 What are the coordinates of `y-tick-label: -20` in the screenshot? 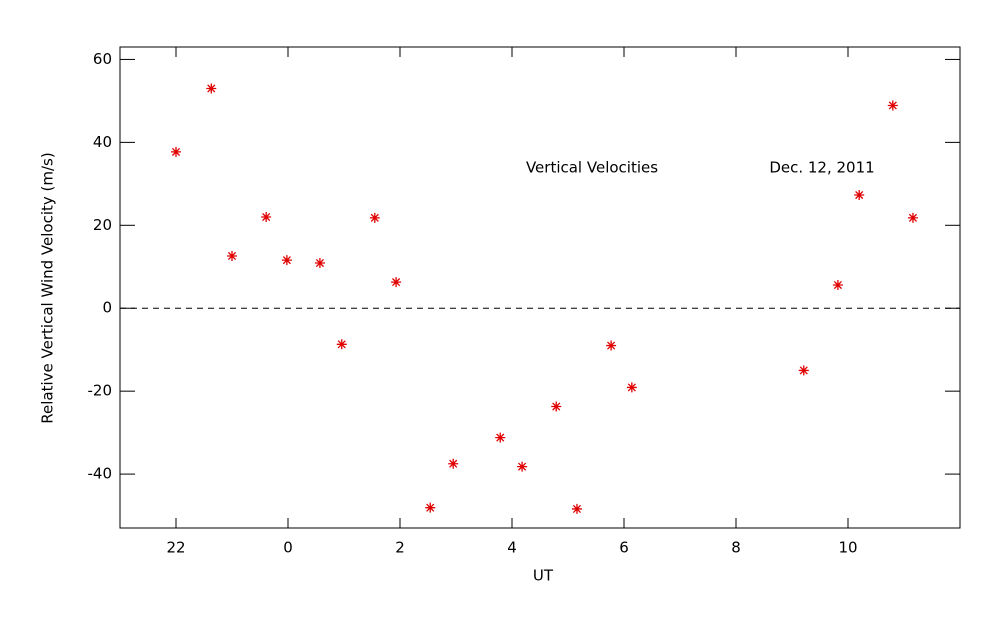 It's located at (100, 391).